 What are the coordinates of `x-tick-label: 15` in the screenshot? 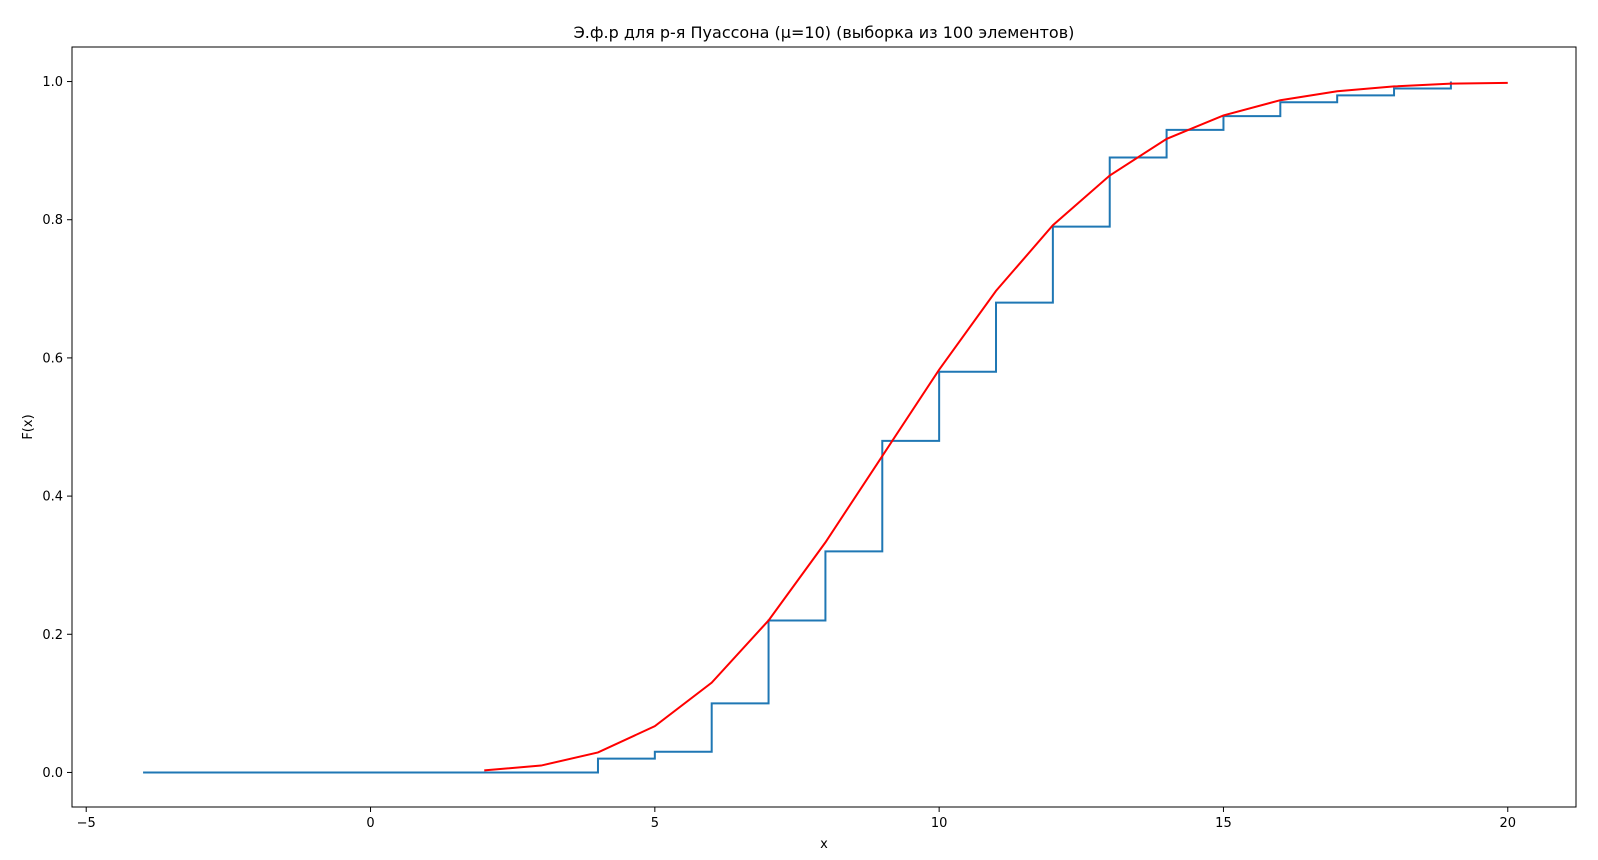 It's located at (1223, 823).